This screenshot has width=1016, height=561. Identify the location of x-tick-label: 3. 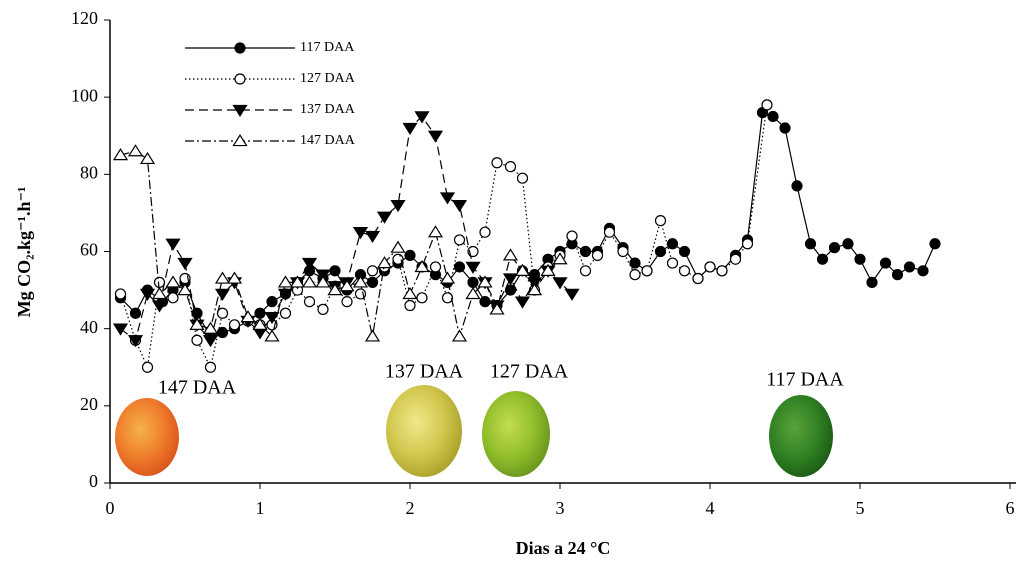
(560, 508).